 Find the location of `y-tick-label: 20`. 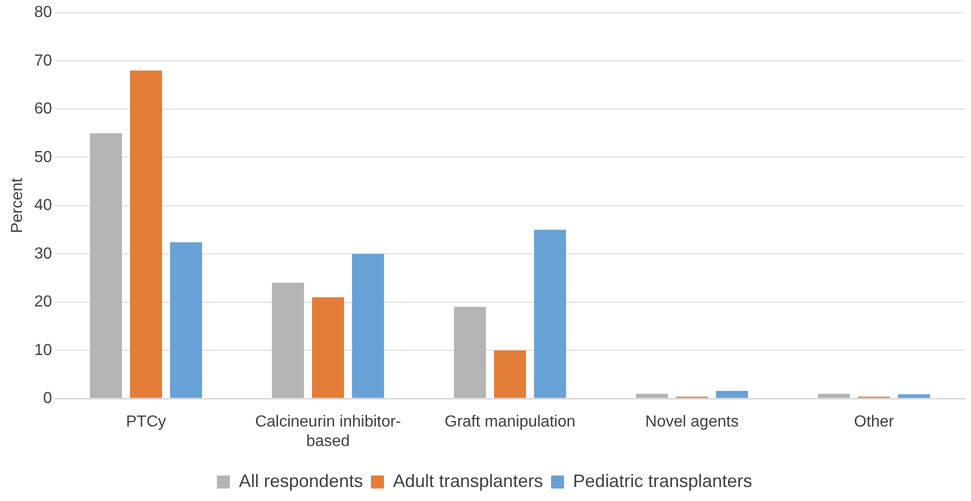

y-tick-label: 20 is located at coordinates (43, 302).